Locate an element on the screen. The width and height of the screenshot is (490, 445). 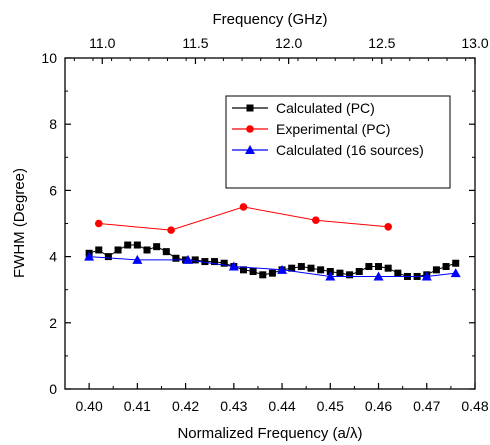
top-axis-ticks: 11.0 11.5 12.0 12.5 13.0 is located at coordinates (281, 49).